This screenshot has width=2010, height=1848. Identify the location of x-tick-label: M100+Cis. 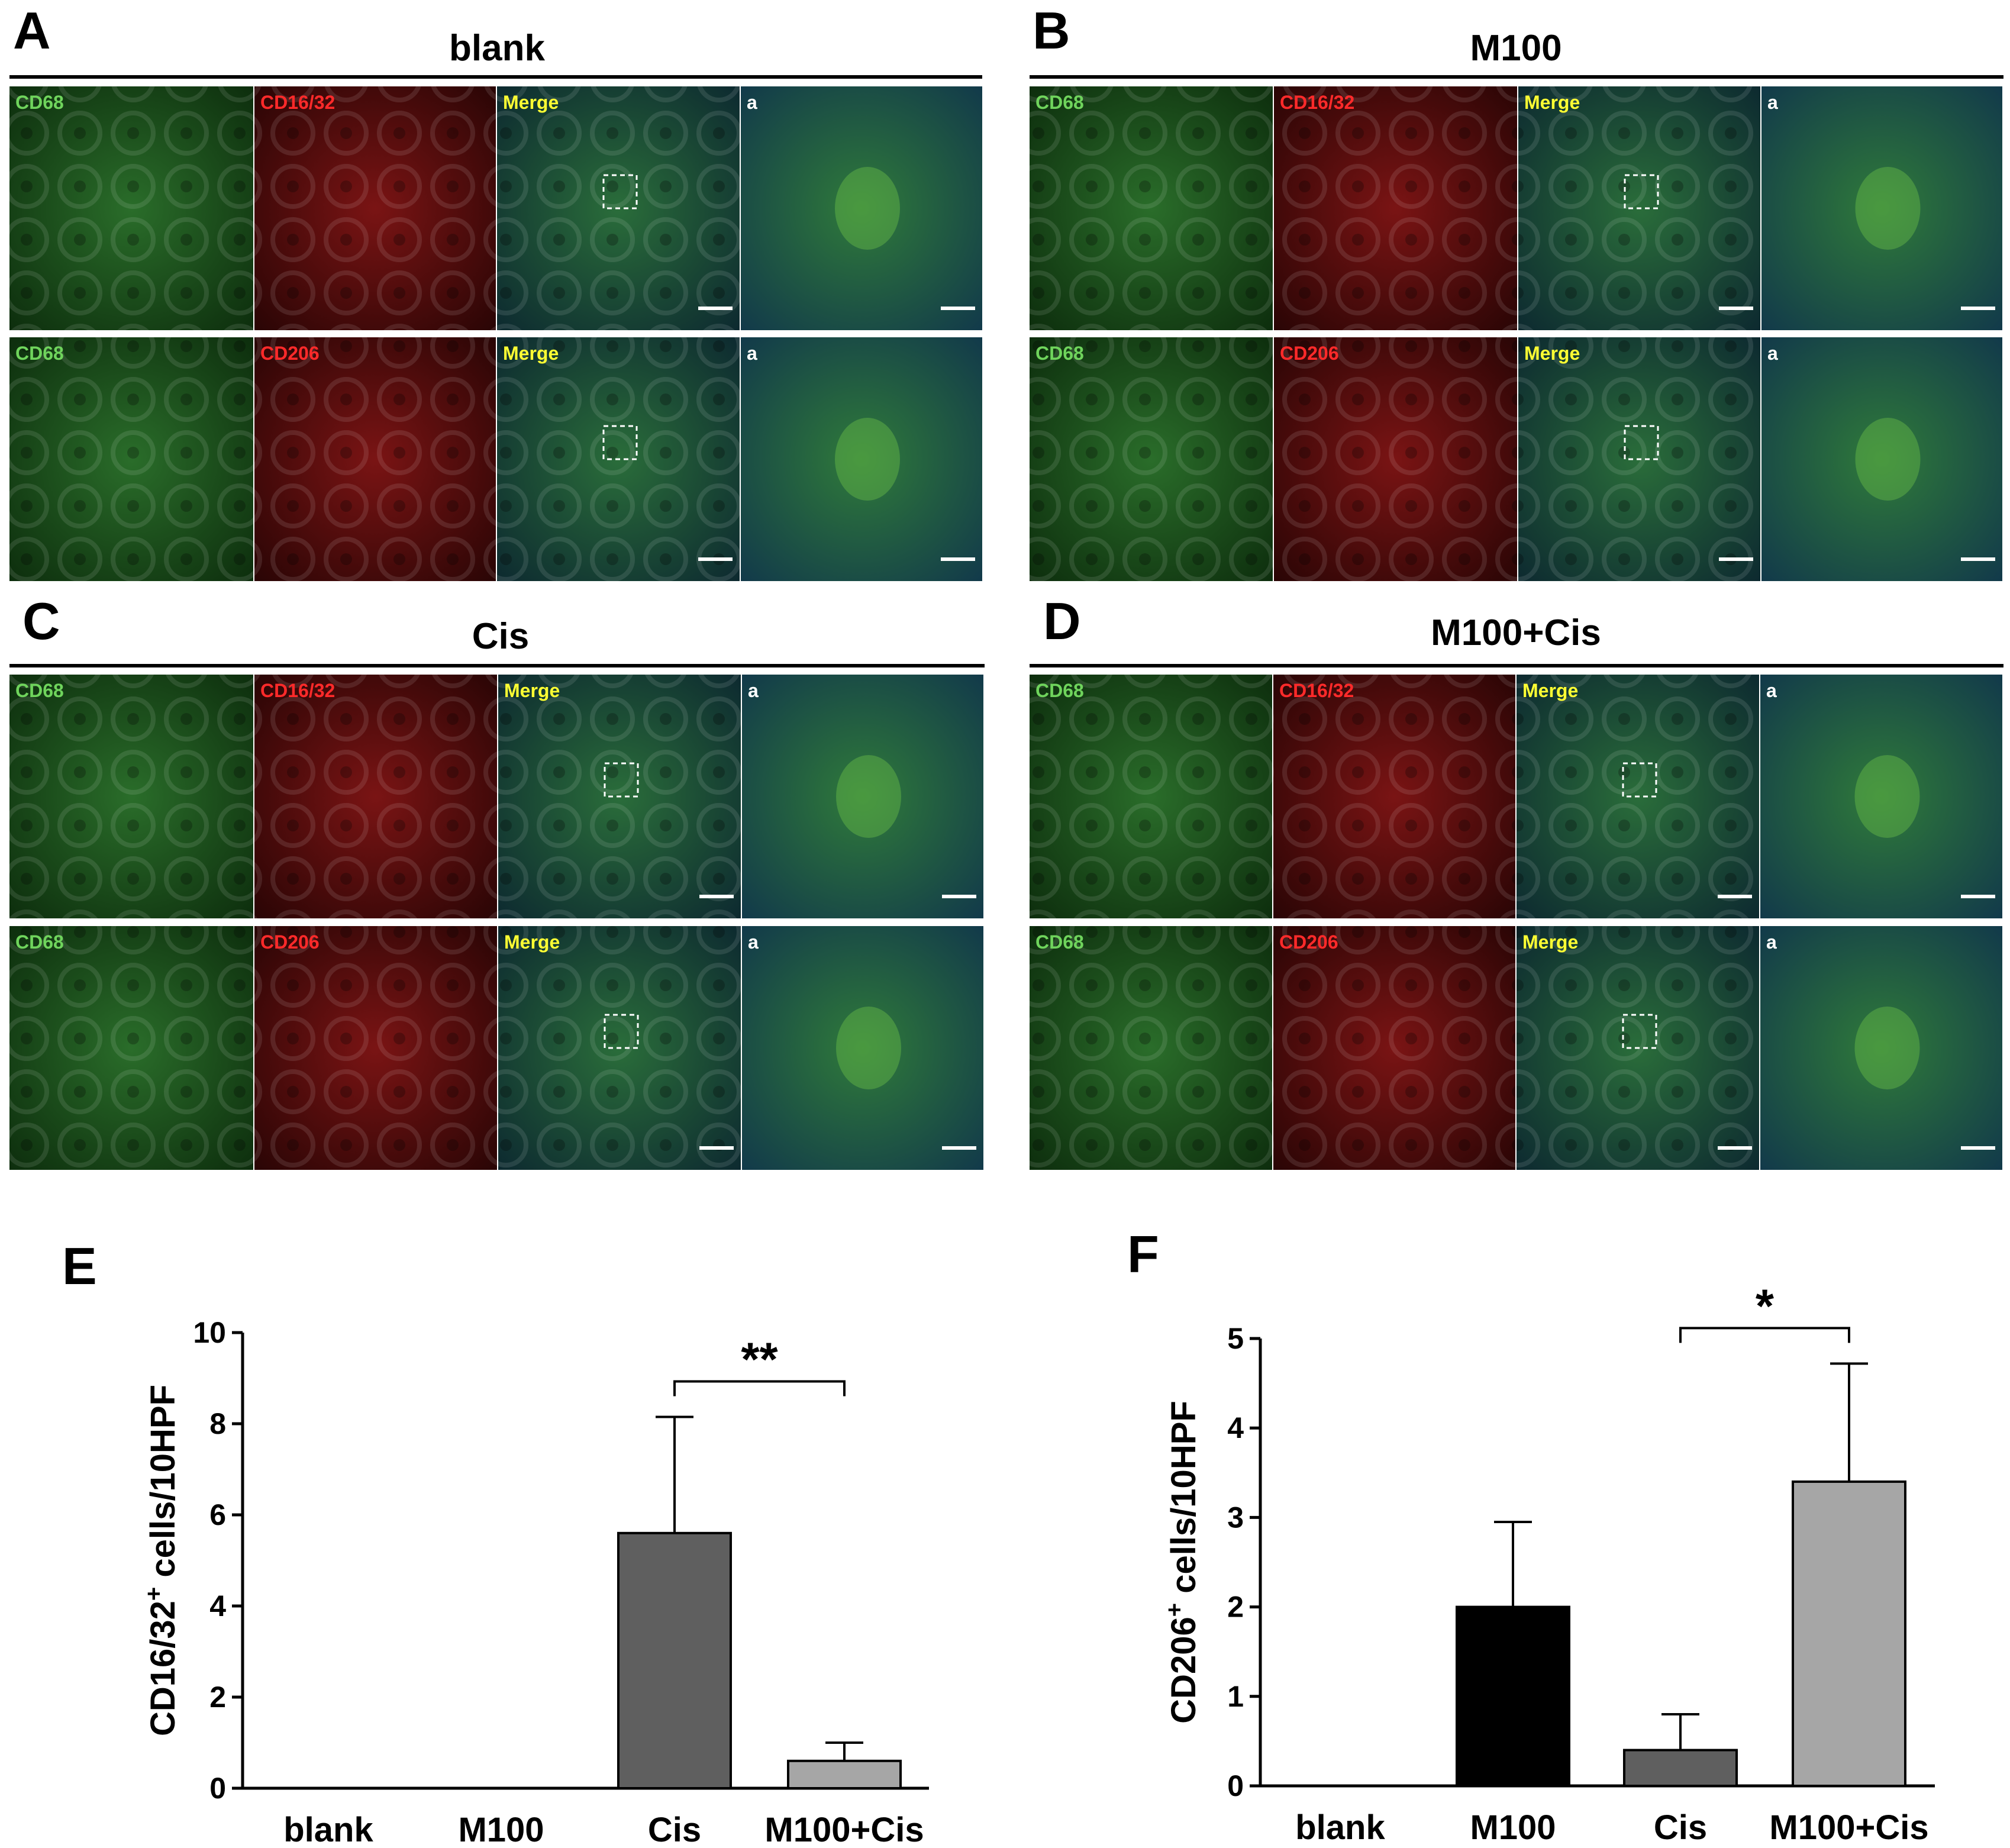
(1848, 1827).